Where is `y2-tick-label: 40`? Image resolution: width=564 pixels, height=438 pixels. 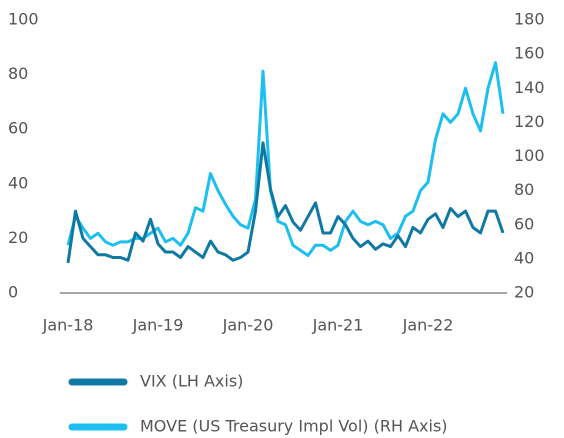 y2-tick-label: 40 is located at coordinates (524, 257).